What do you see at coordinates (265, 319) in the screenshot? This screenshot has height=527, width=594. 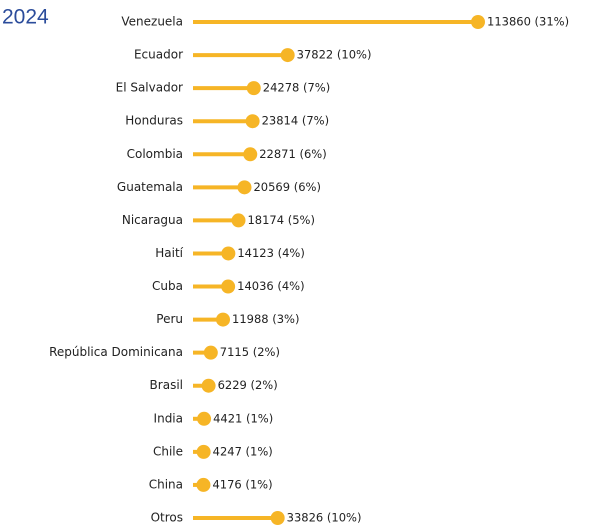 I see `value-label: 11988 (3%)` at bounding box center [265, 319].